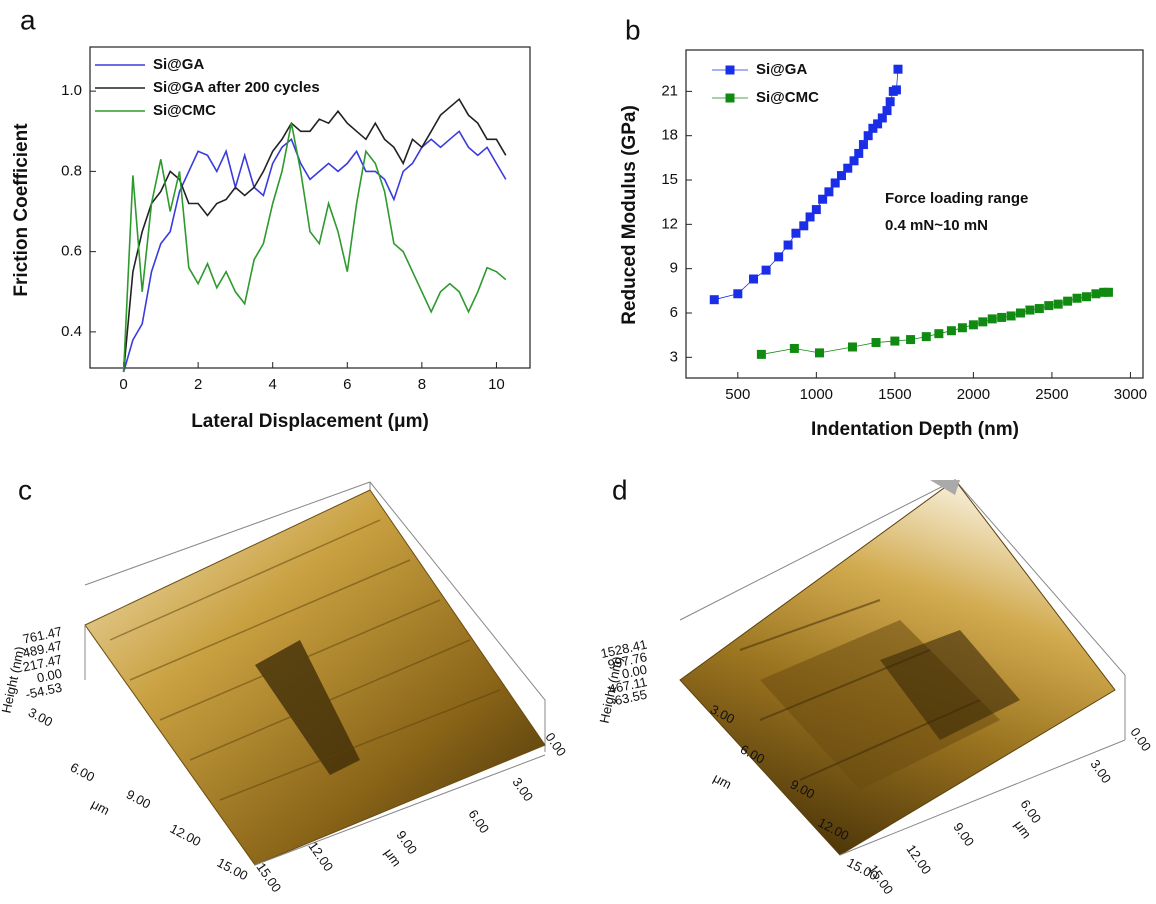 Image resolution: width=1156 pixels, height=904 pixels. Describe the element at coordinates (40, 716) in the screenshot. I see `left-tick-label: 3.00` at that location.